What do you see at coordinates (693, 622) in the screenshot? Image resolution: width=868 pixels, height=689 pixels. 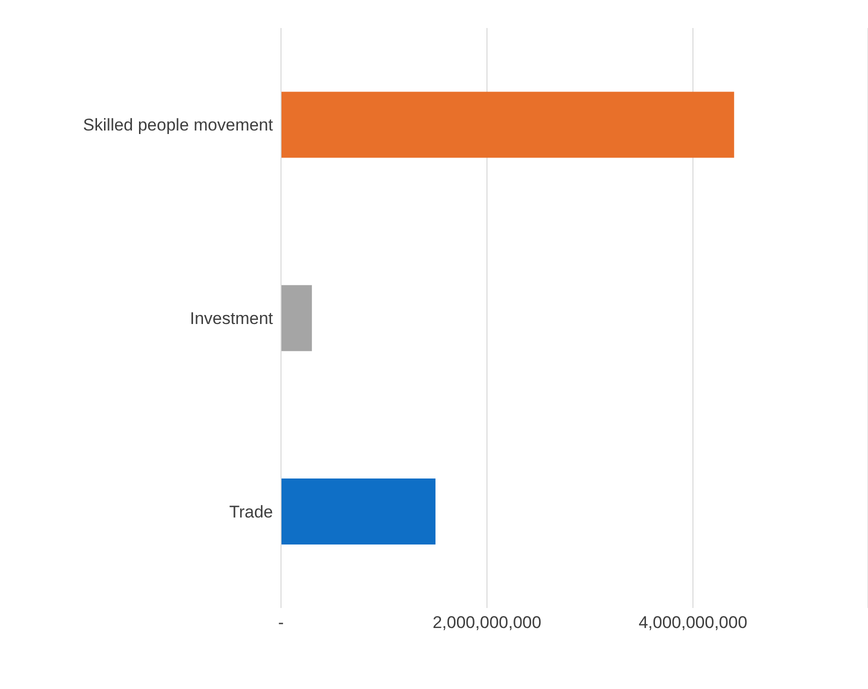 I see `x-tick-label: 4,000,000,000` at bounding box center [693, 622].